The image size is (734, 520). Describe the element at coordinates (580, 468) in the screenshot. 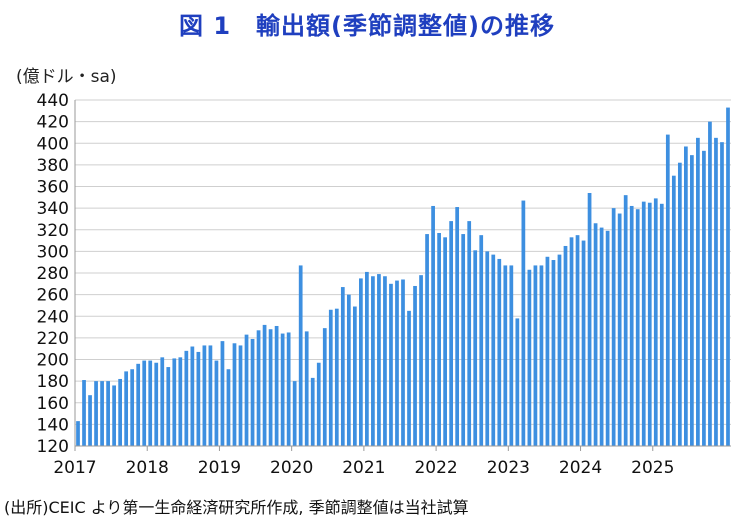

I see `x-tick-2024: 2024` at that location.